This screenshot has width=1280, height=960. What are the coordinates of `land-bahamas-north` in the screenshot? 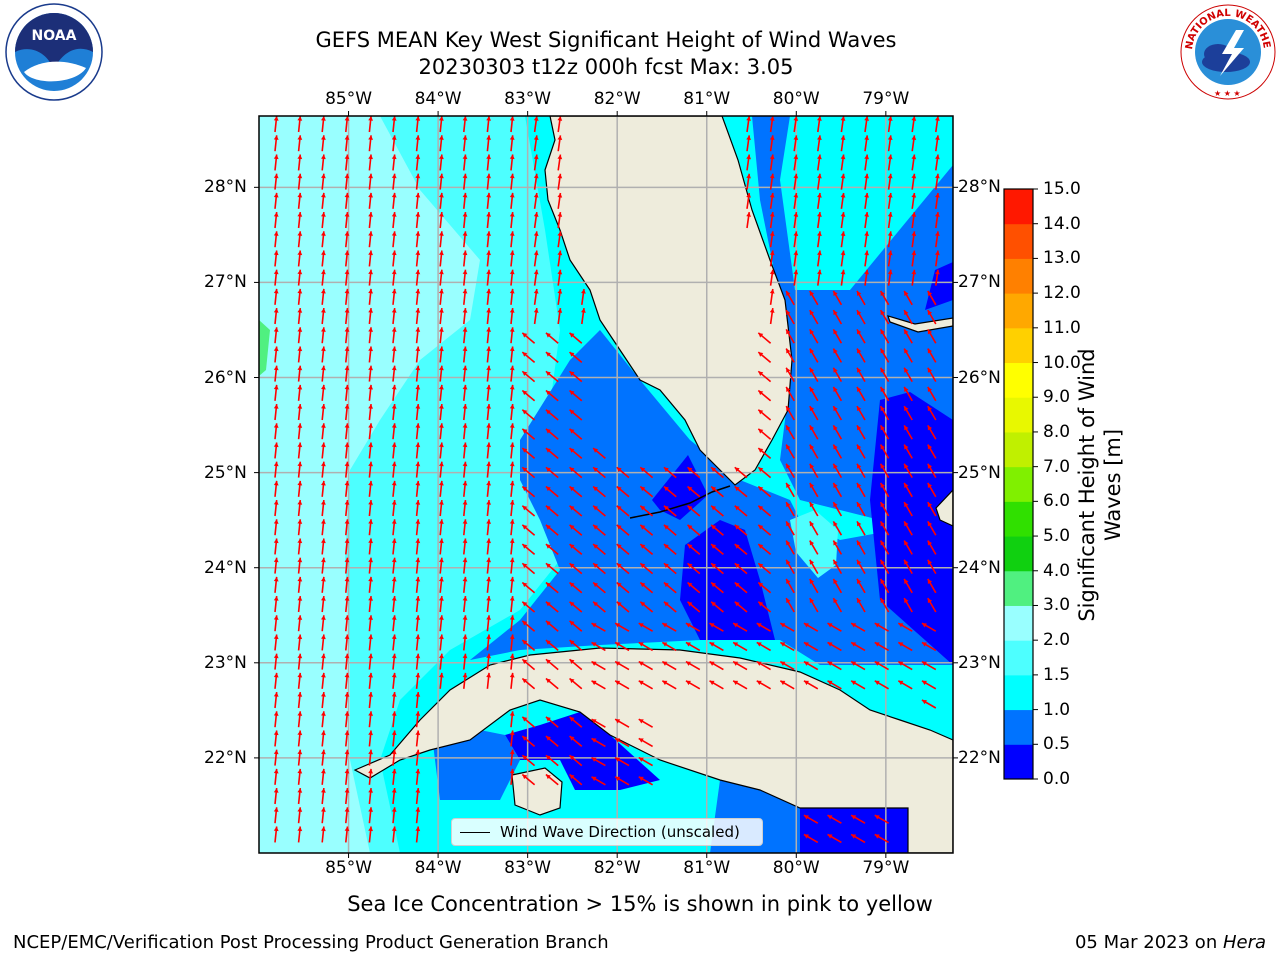 It's located at (920, 324).